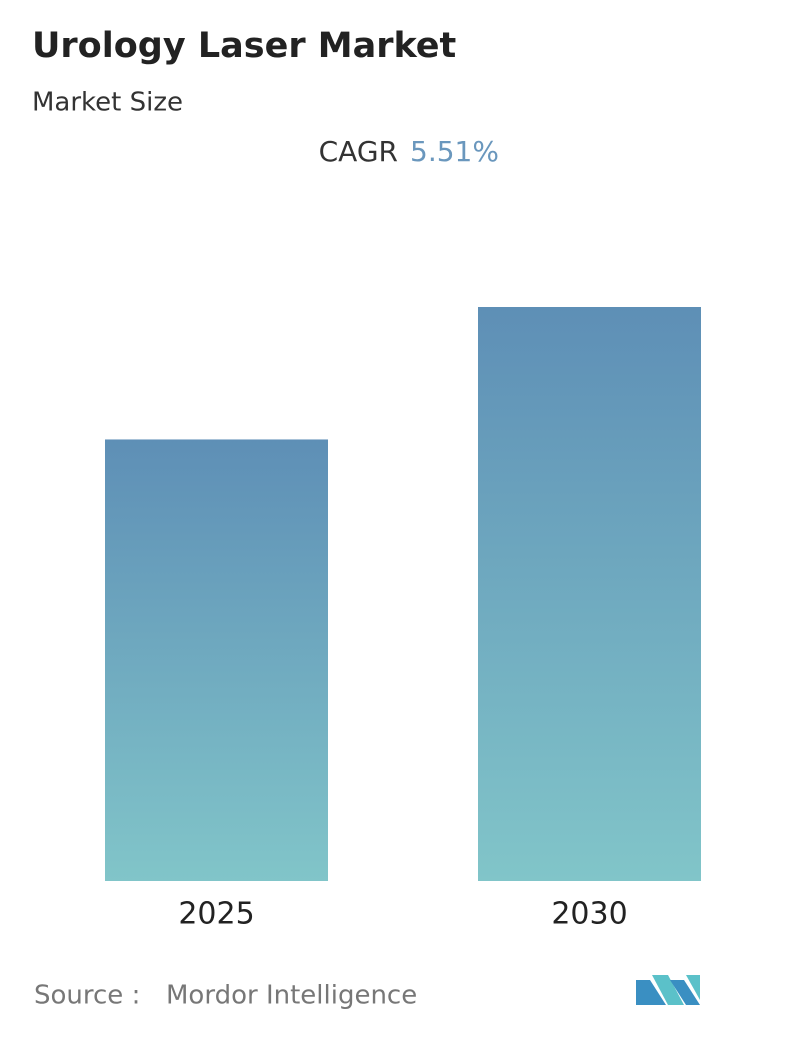  Describe the element at coordinates (668, 990) in the screenshot. I see `logo` at that location.